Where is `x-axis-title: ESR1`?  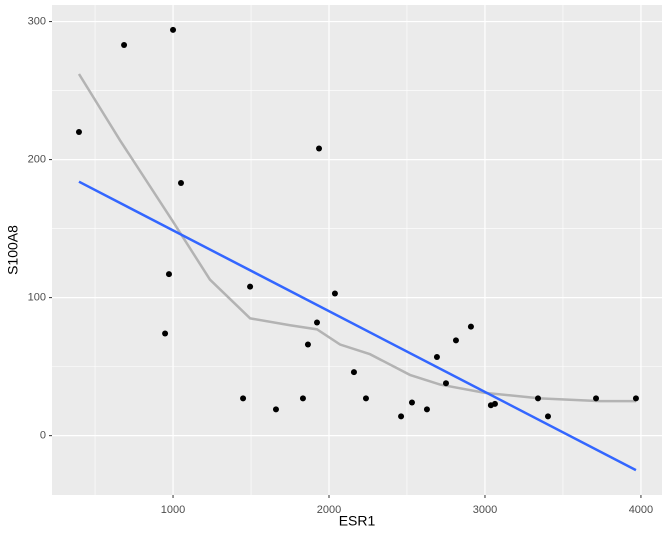 x-axis-title: ESR1 is located at coordinates (357, 521).